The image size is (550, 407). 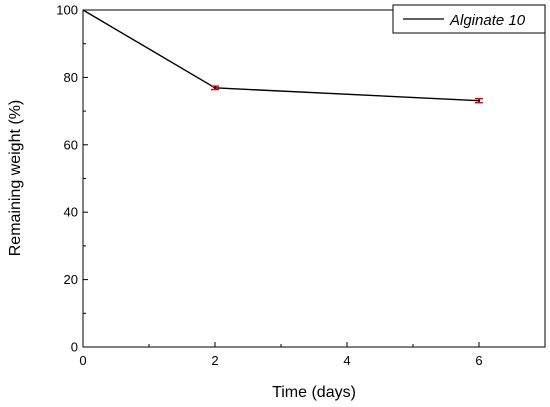 I want to click on y-tick-labels: 0 20 40 60 80 100, so click(x=67, y=179).